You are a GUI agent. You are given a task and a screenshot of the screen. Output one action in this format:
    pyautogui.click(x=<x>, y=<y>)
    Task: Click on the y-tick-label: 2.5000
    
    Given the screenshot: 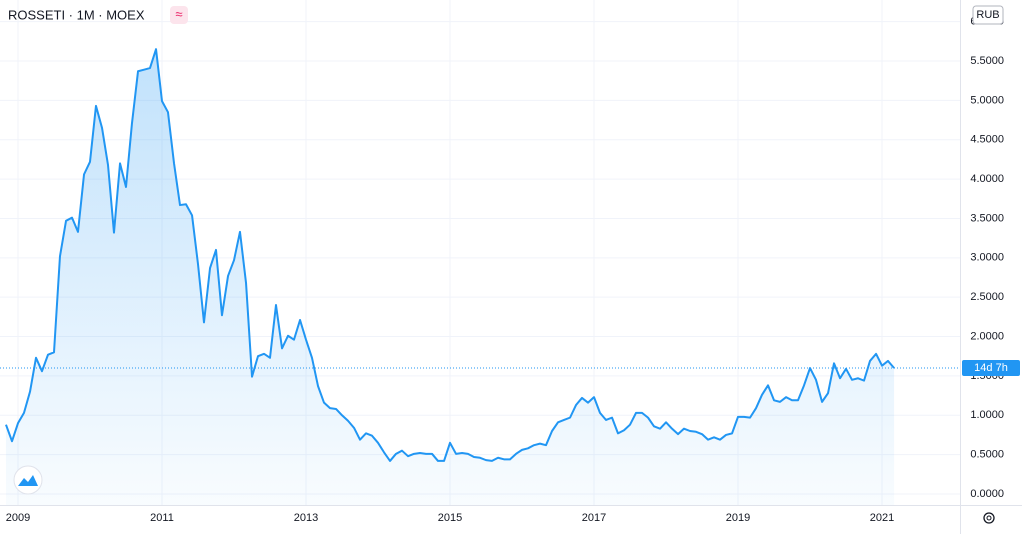 What is the action you would take?
    pyautogui.click(x=987, y=297)
    